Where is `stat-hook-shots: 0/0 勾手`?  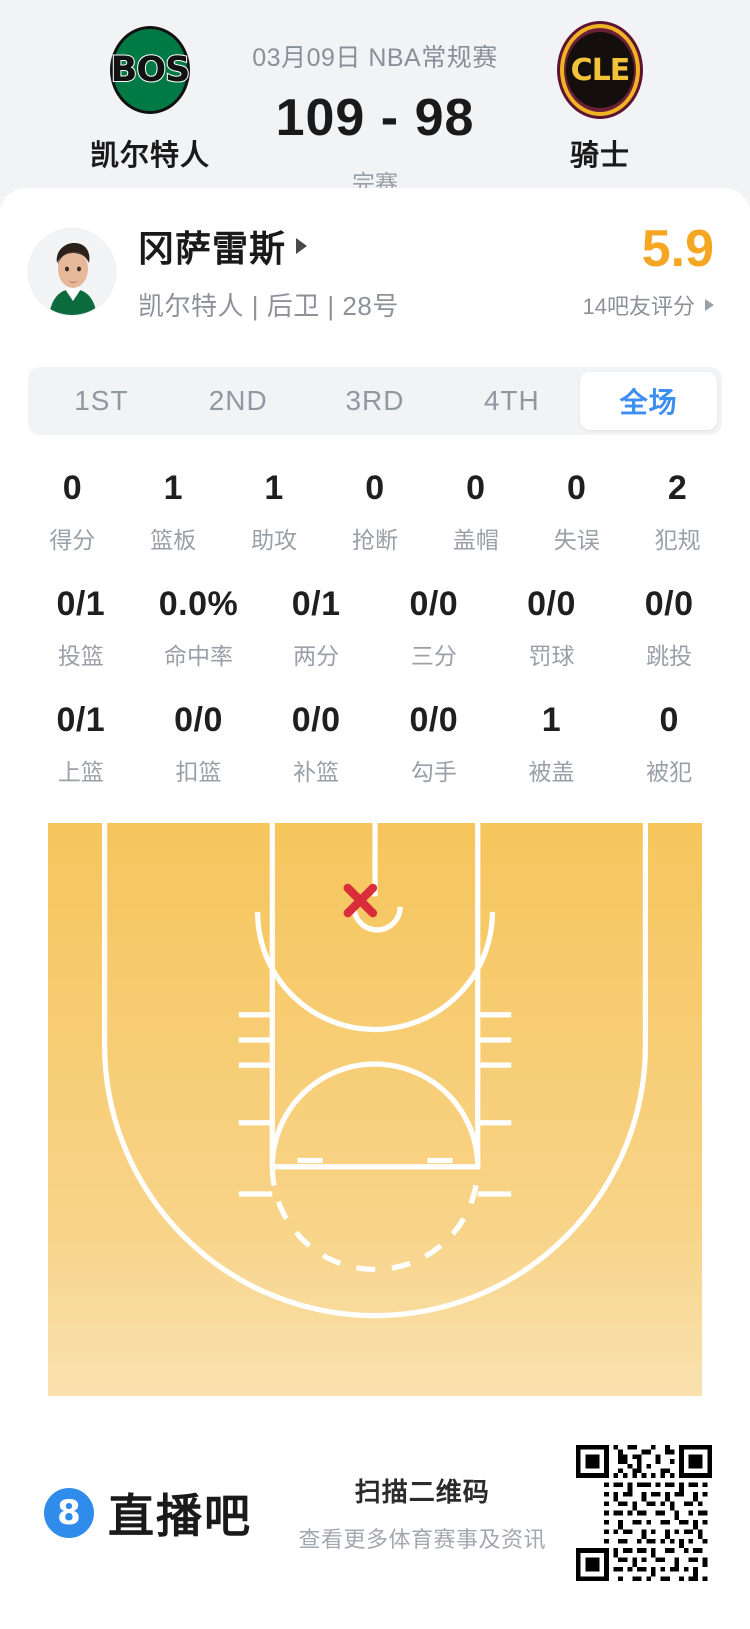 stat-hook-shots: 0/0 勾手 is located at coordinates (434, 744).